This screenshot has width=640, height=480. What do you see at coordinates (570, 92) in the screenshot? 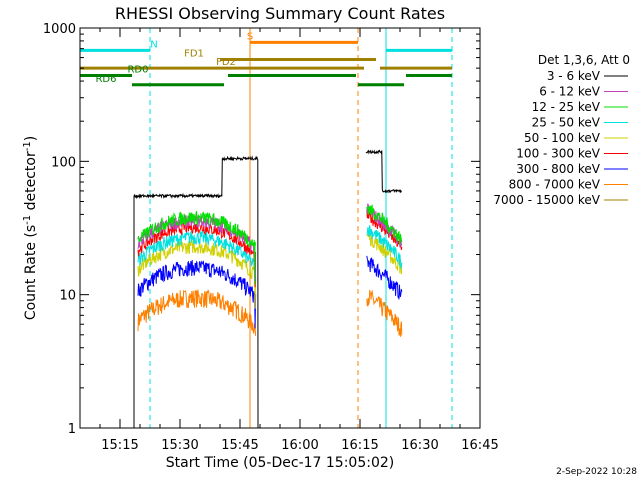
I see `legend-label: 6 - 12 keV` at bounding box center [570, 92].